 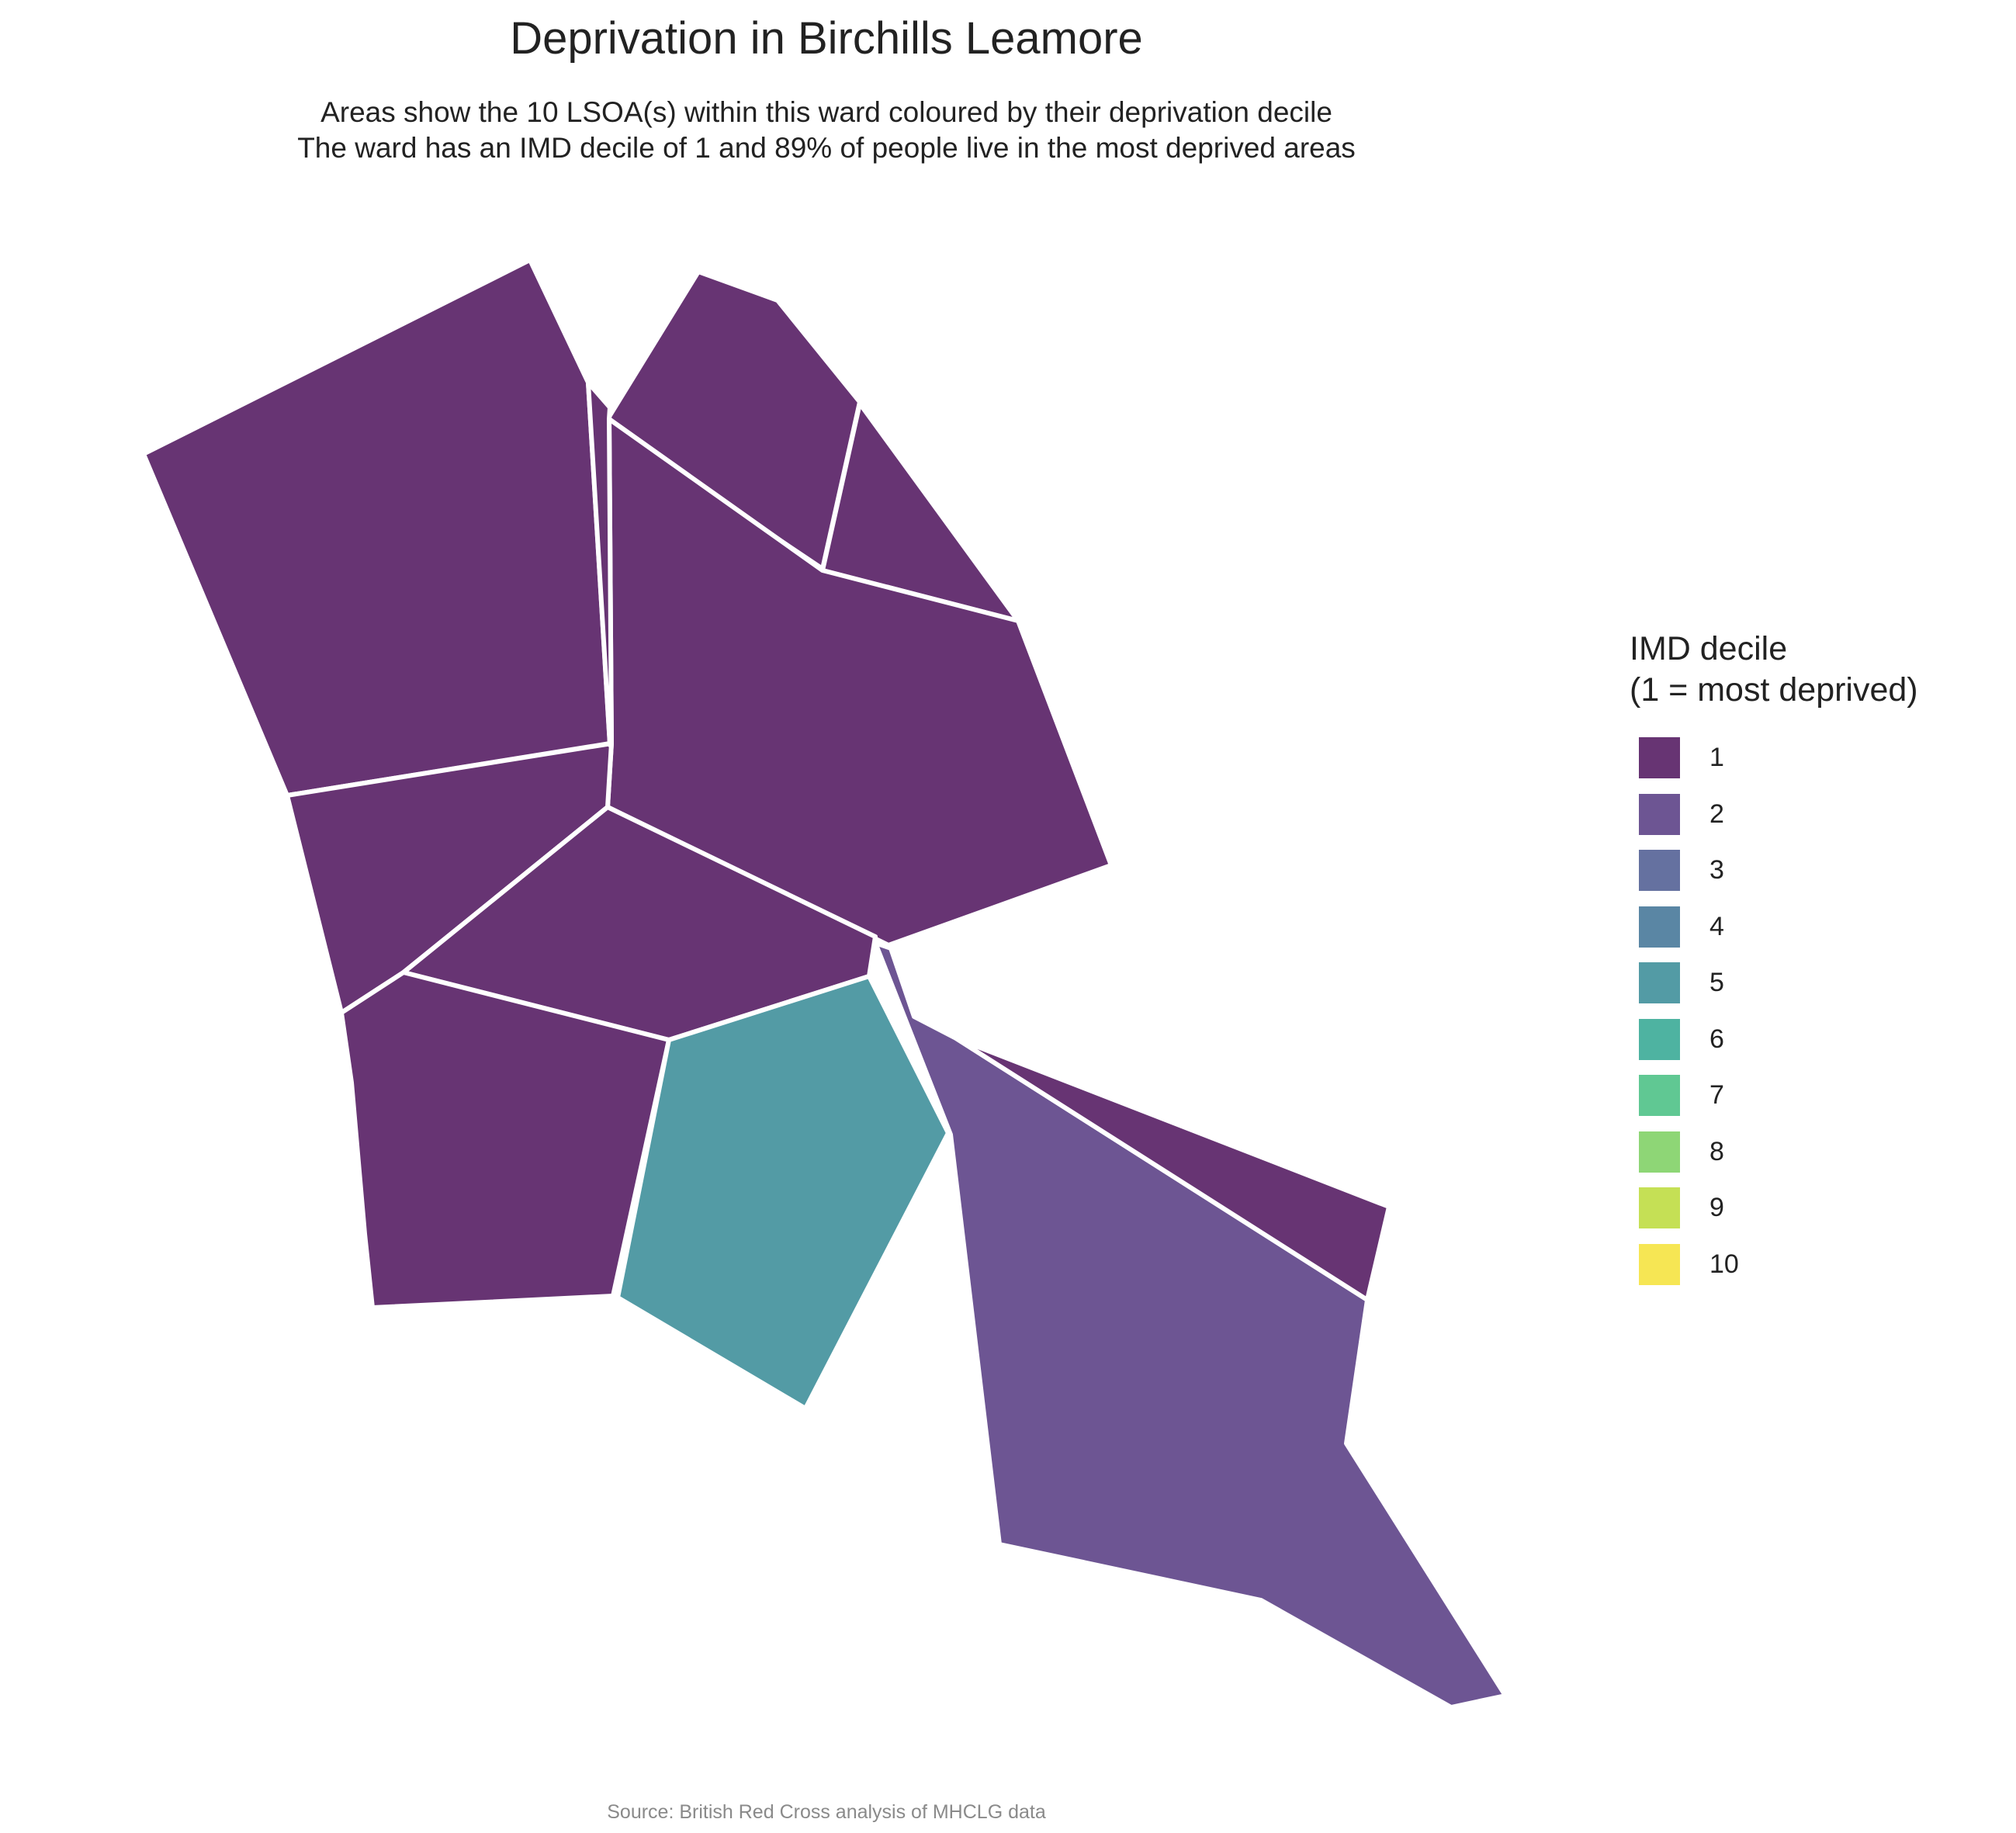 What do you see at coordinates (1816, 1093) in the screenshot?
I see `legend-item-7: 7` at bounding box center [1816, 1093].